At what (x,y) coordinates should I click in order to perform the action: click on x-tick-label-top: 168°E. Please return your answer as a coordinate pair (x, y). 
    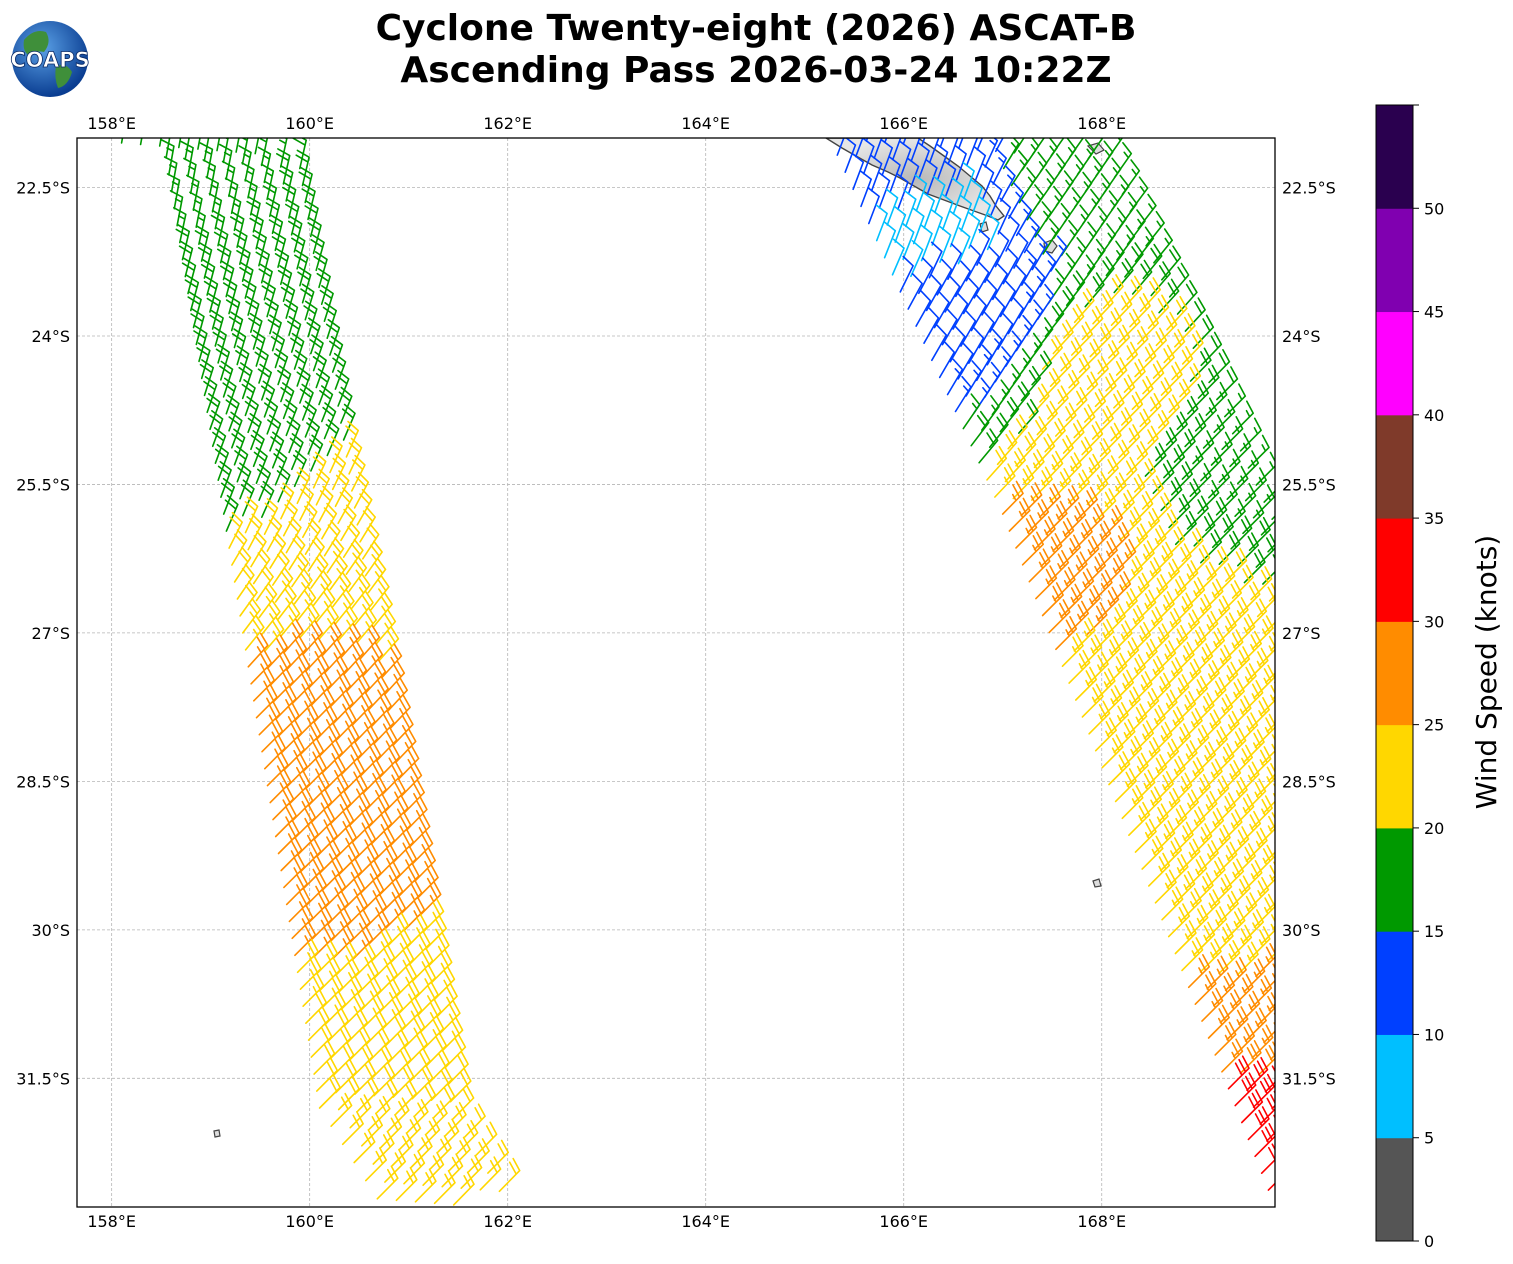
    Looking at the image, I should click on (1101, 123).